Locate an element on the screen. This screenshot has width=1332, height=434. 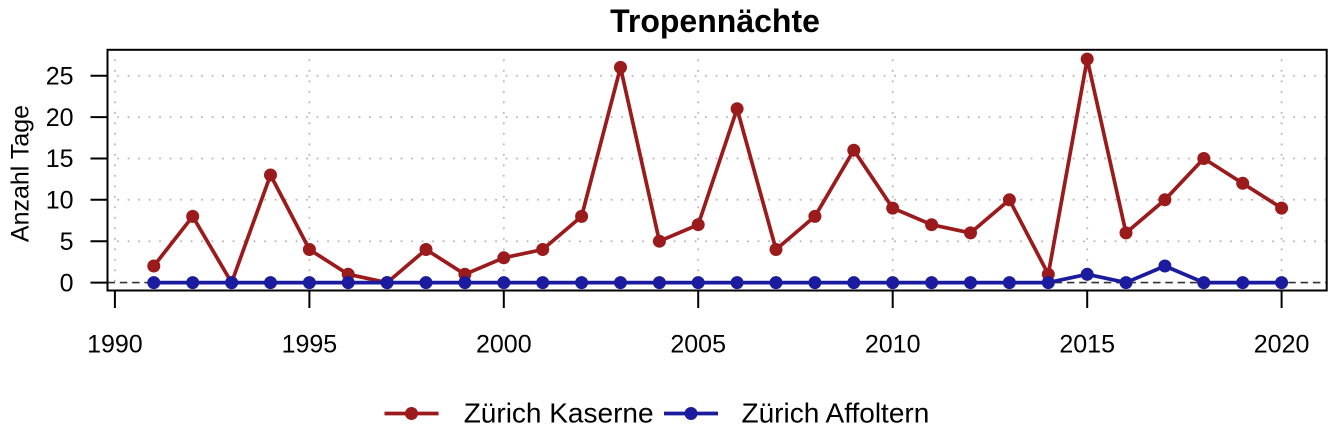
svg-text: 2010 is located at coordinates (893, 345).